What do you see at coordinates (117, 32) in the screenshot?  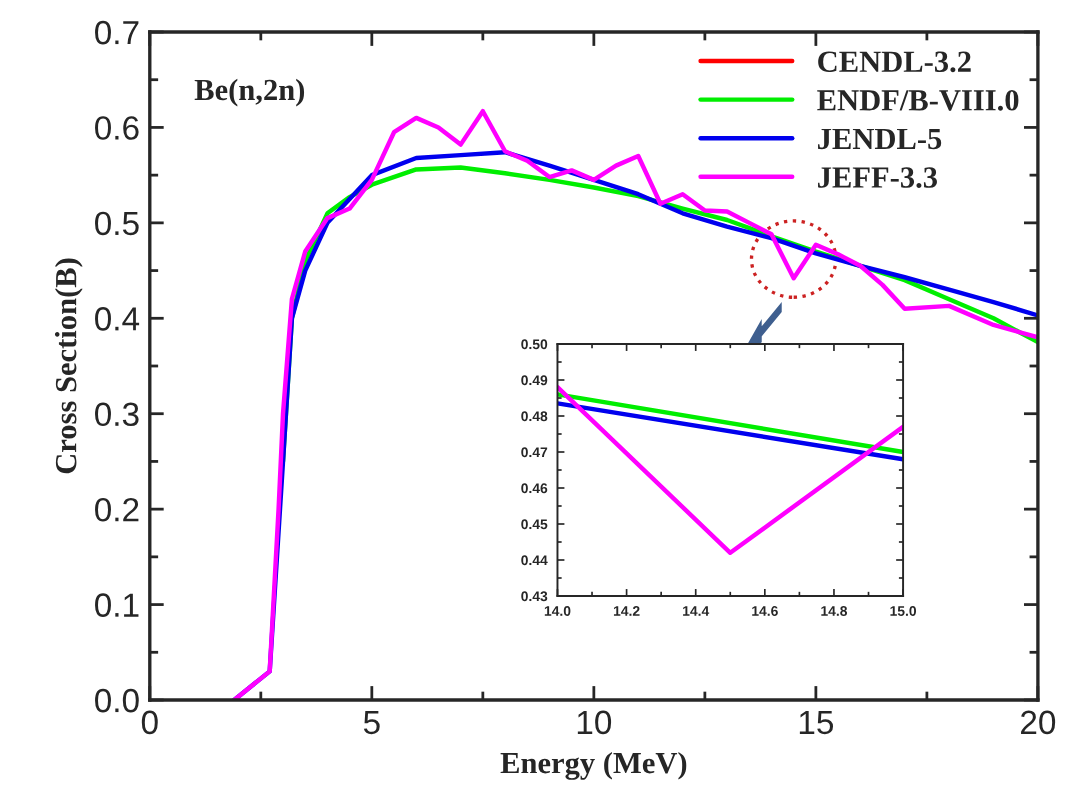 I see `y-tick-label: 0.7` at bounding box center [117, 32].